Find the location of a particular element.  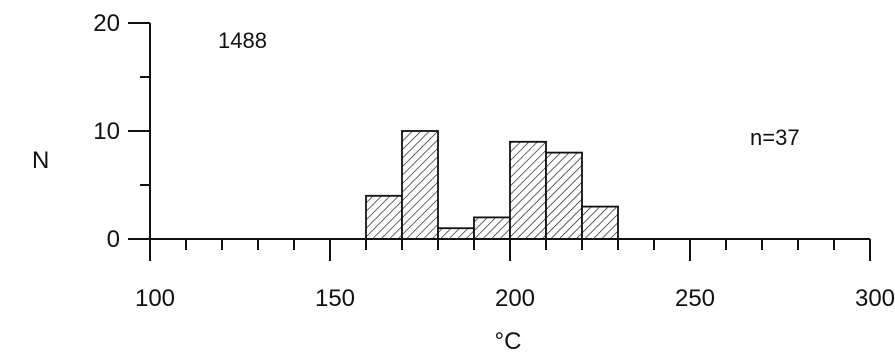

sample-count-label: n=37 is located at coordinates (775, 137).